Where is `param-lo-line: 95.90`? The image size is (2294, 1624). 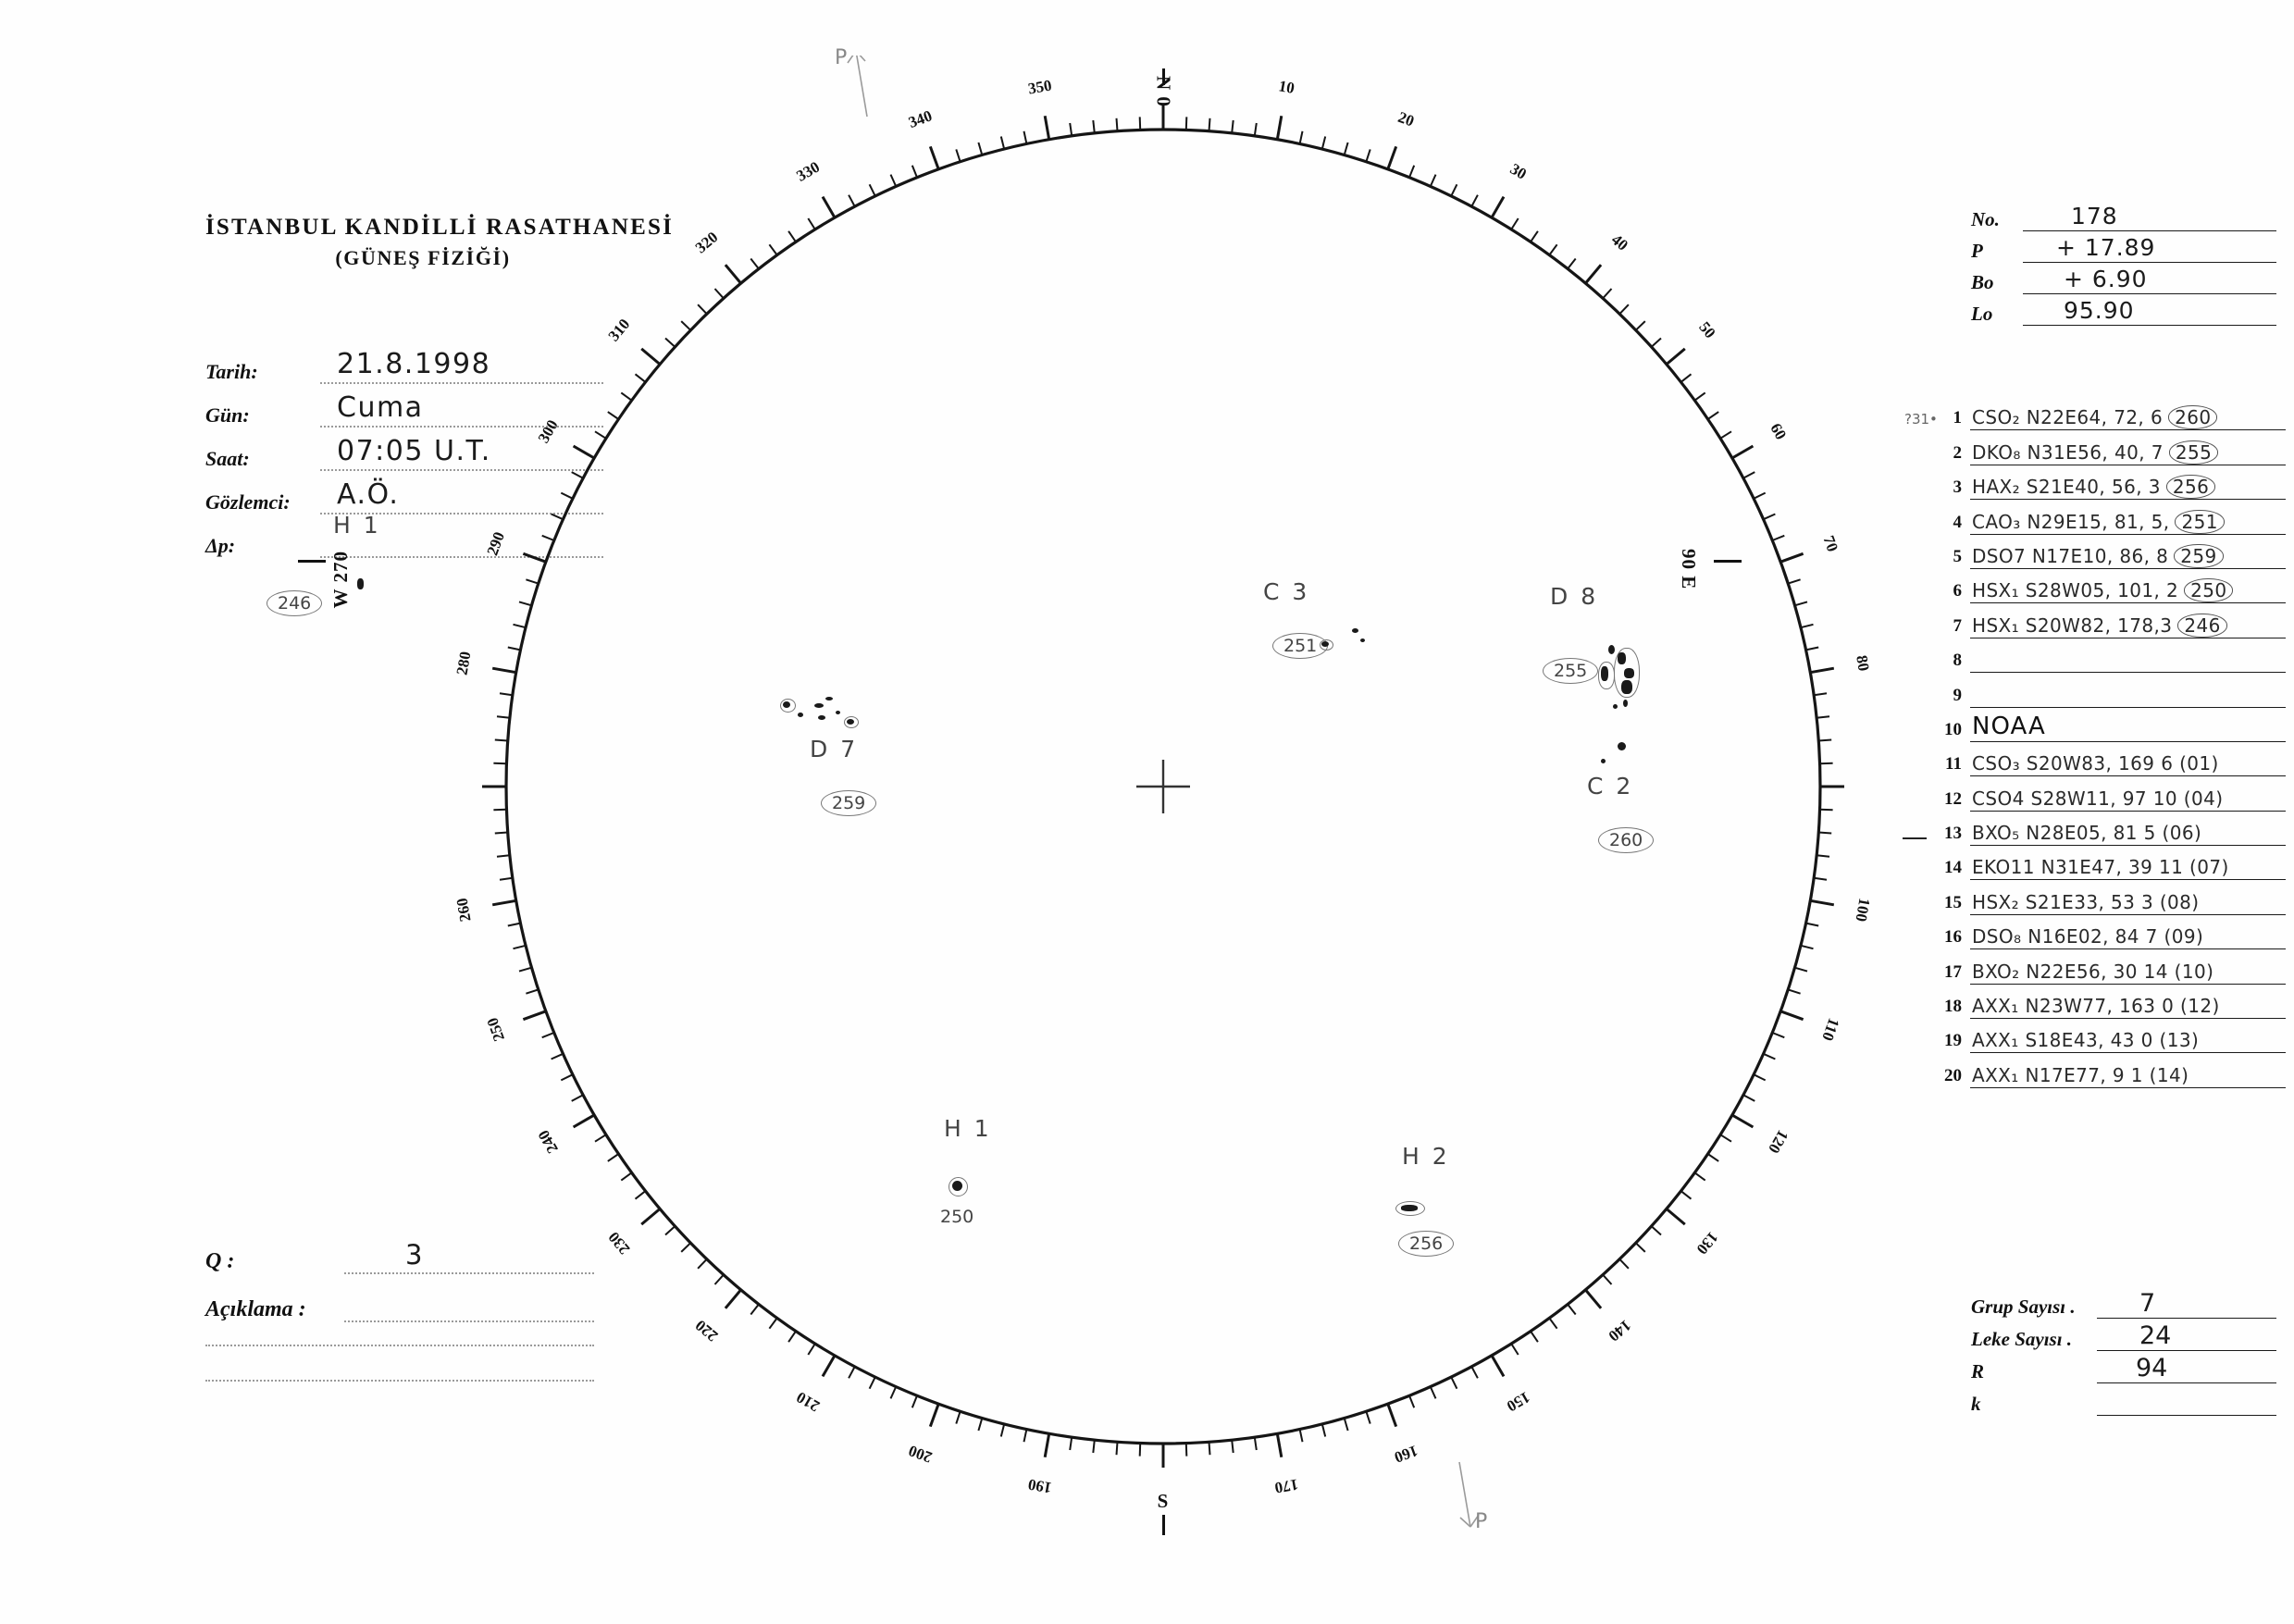
param-lo-line: 95.90 is located at coordinates (2149, 311).